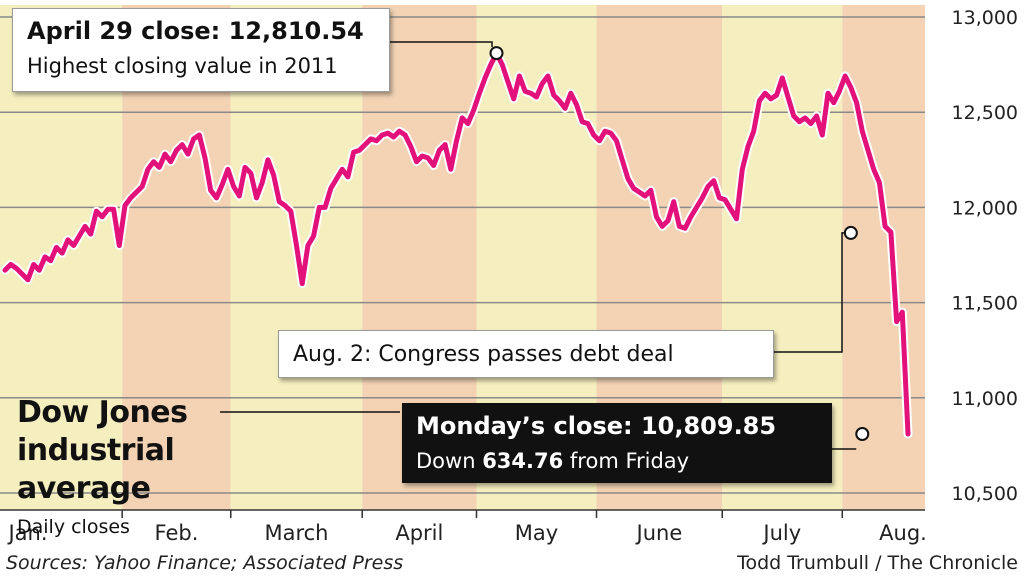 Image resolution: width=1024 pixels, height=577 pixels. What do you see at coordinates (985, 494) in the screenshot?
I see `y-tick-label-5: 10,500` at bounding box center [985, 494].